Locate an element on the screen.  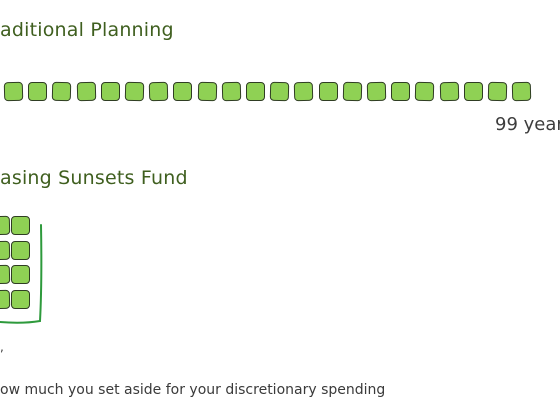
sunsets-fund-title: asing Sunsets Fund is located at coordinates (94, 178).